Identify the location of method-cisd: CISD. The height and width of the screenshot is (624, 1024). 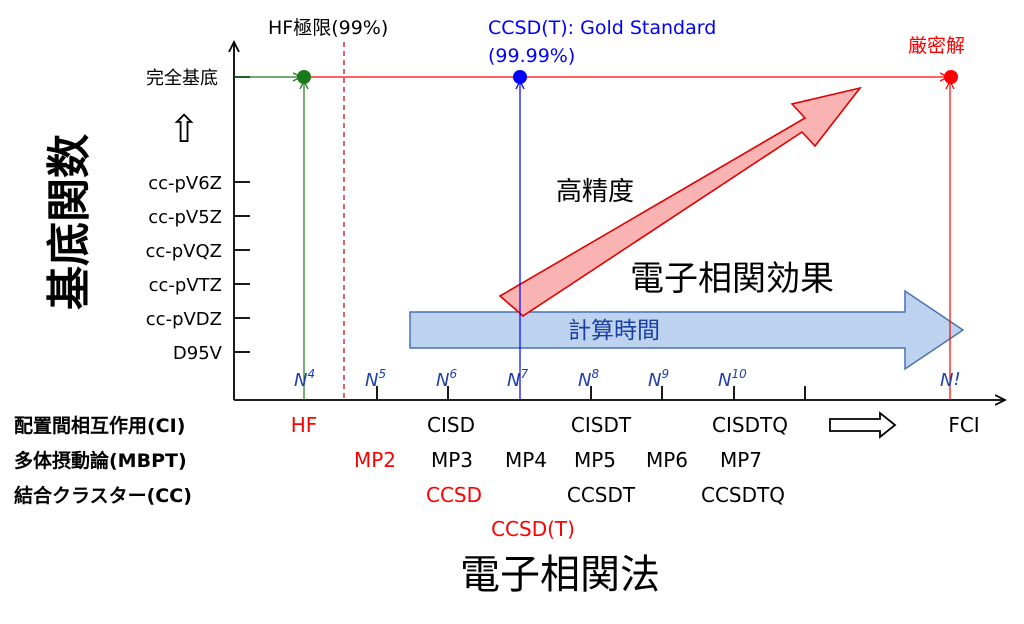
(451, 425).